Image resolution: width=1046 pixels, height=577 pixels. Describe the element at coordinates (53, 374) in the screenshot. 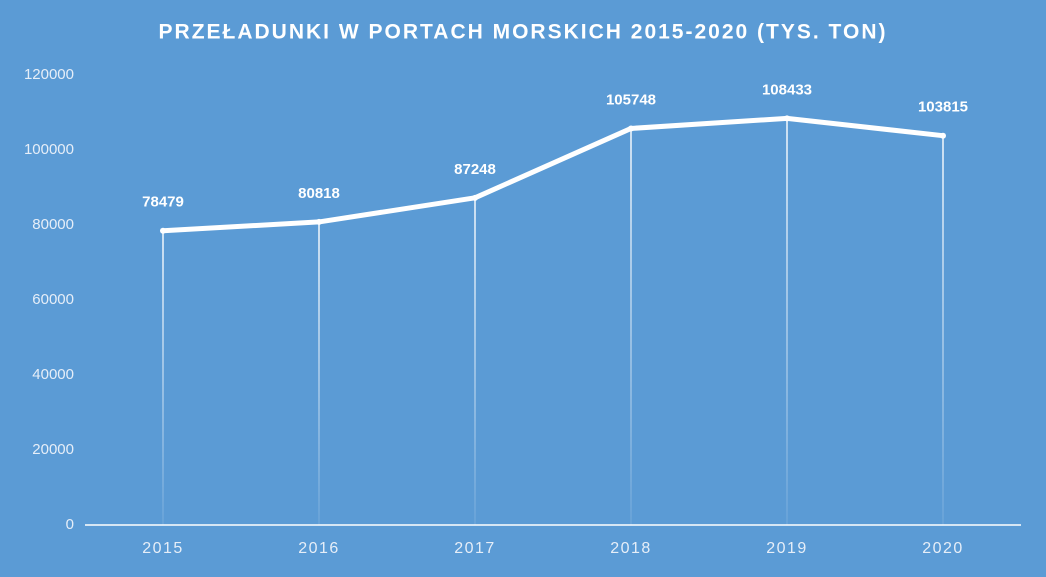

I see `y-tick-label: 40000` at that location.